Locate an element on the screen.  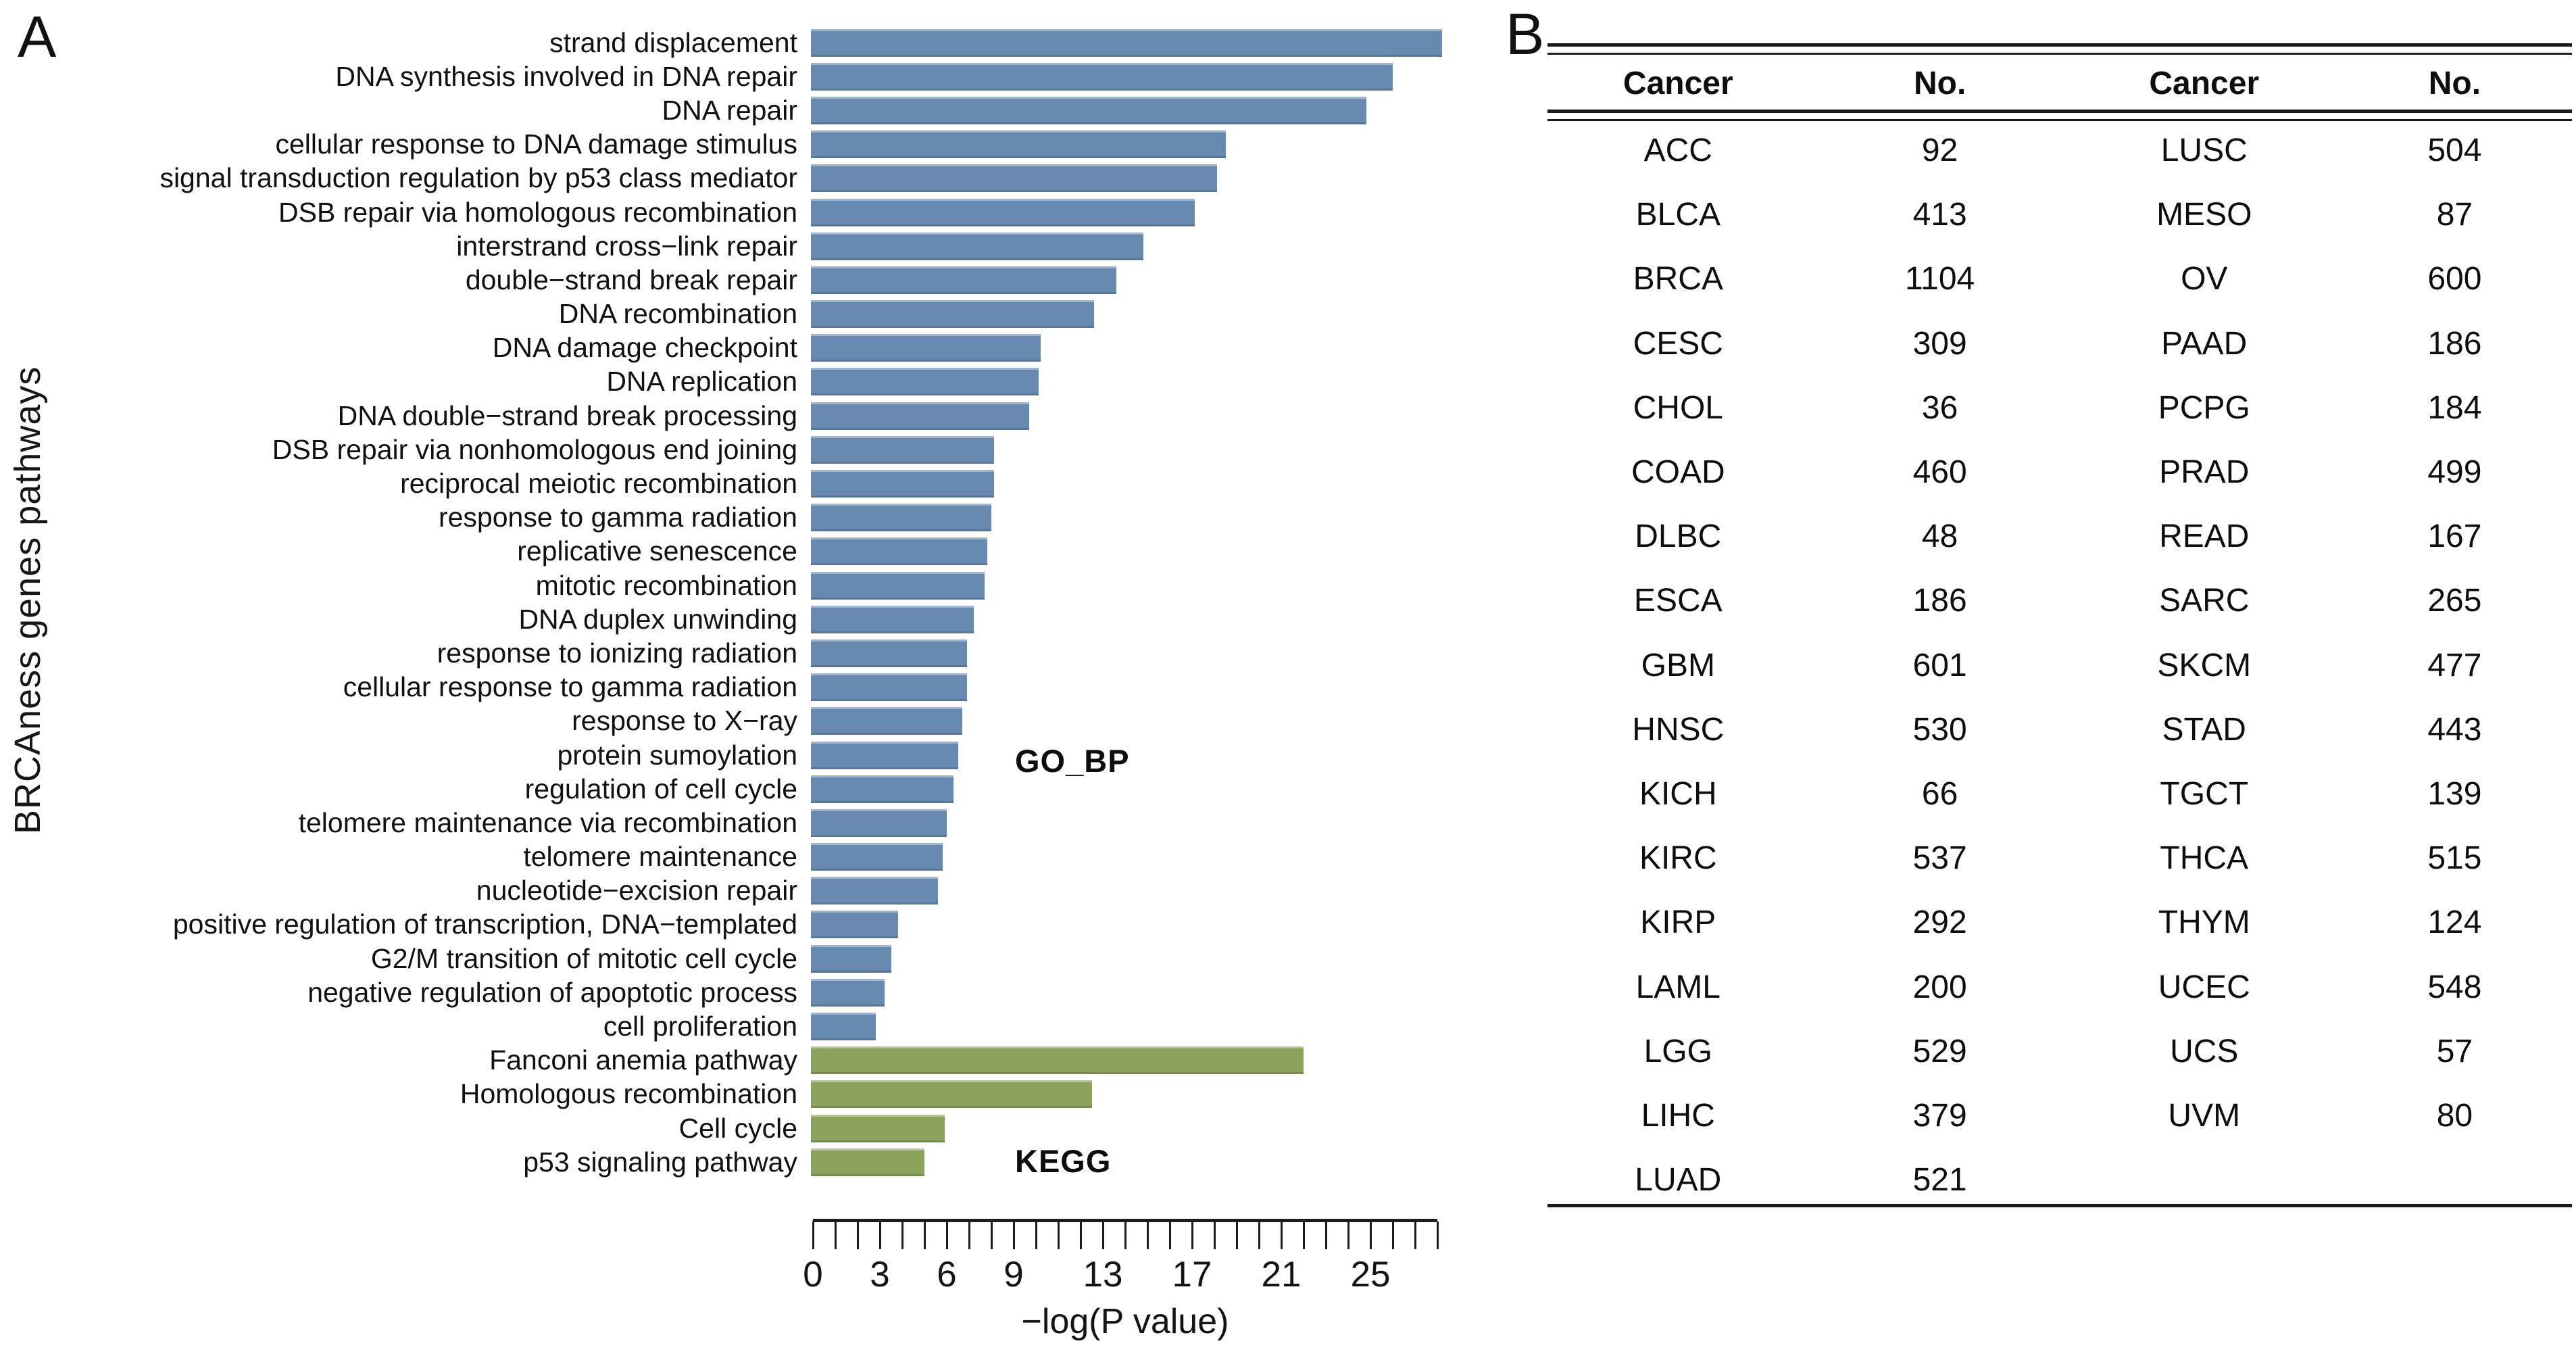
bar-label: G2/M transition of mitotic cell cycle is located at coordinates (583, 958).